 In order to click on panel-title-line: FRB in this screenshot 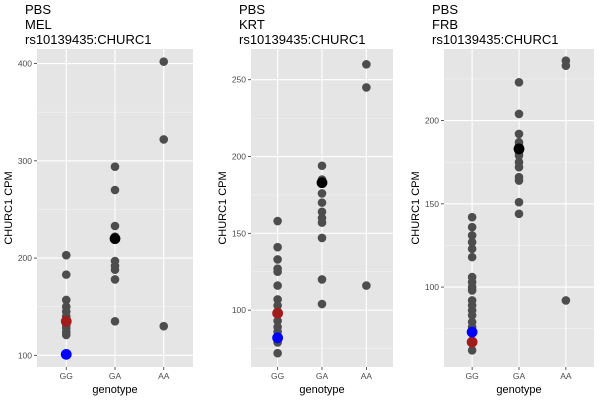, I will do `click(445, 24)`.